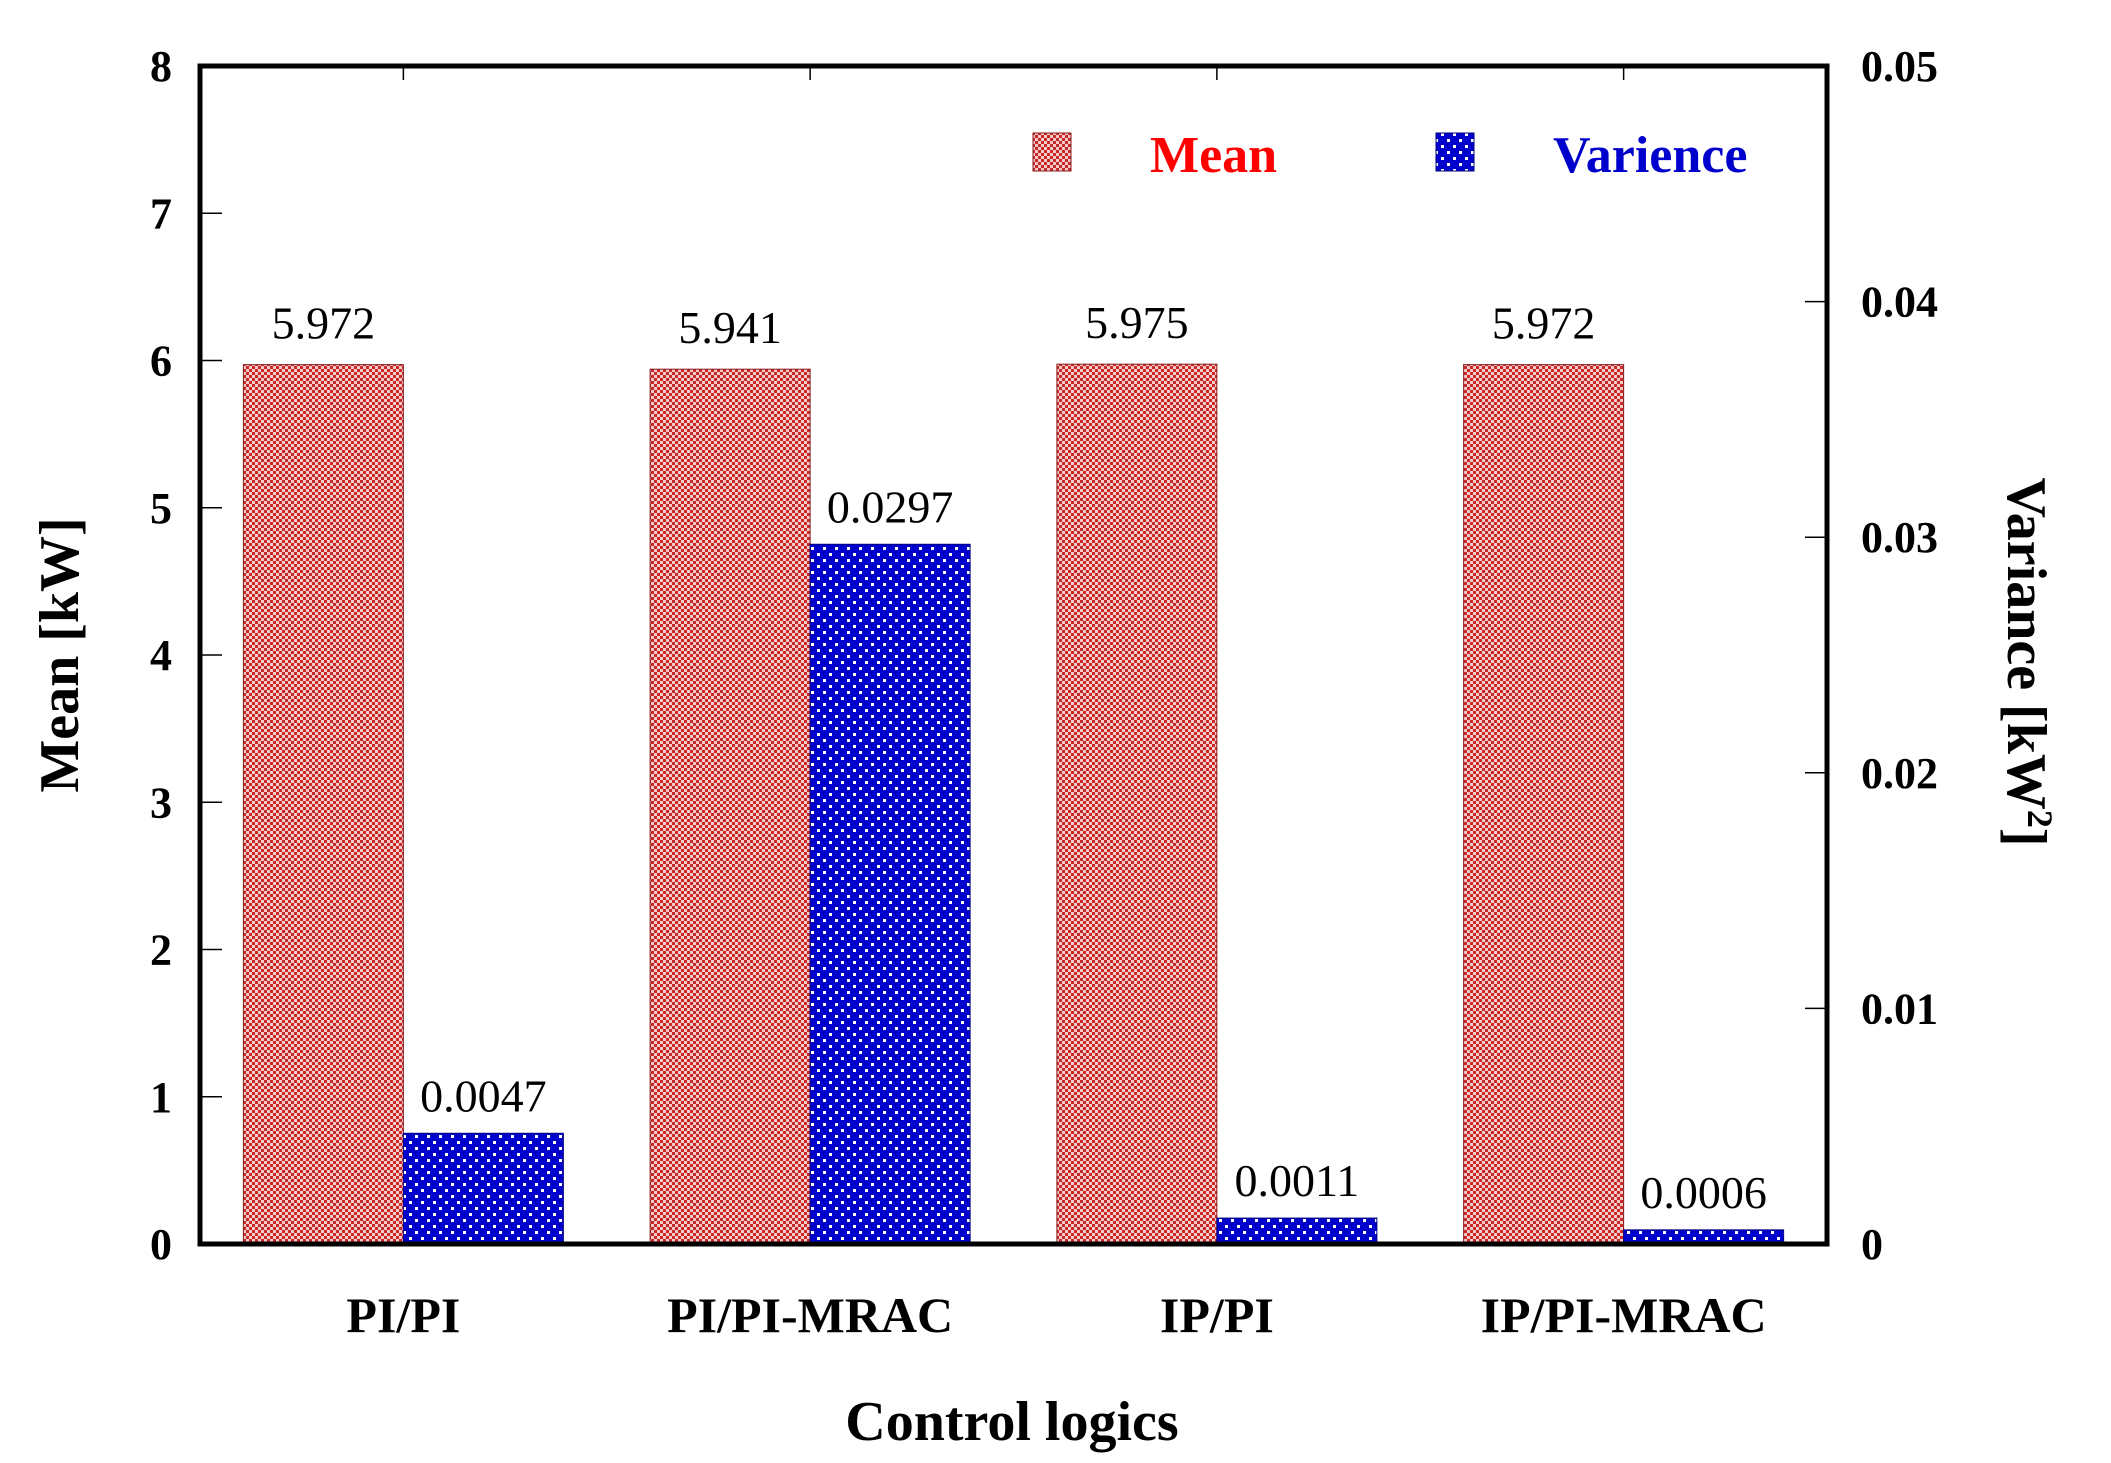 This screenshot has height=1463, width=2111. What do you see at coordinates (1872, 1244) in the screenshot?
I see `right-tick-label: 0` at bounding box center [1872, 1244].